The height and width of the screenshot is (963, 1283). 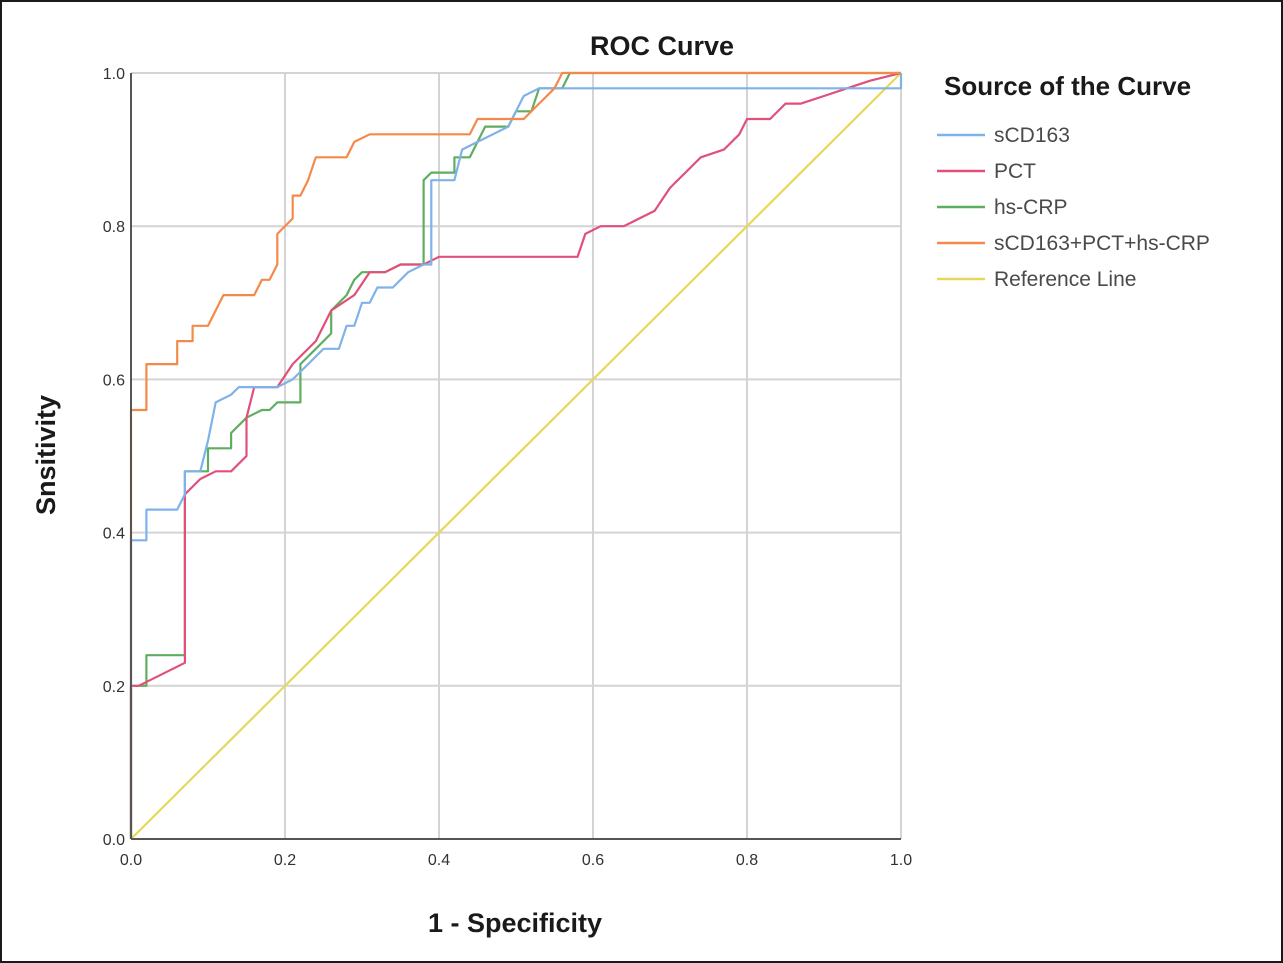 I want to click on x-tick-label: 1.0, so click(x=901, y=860).